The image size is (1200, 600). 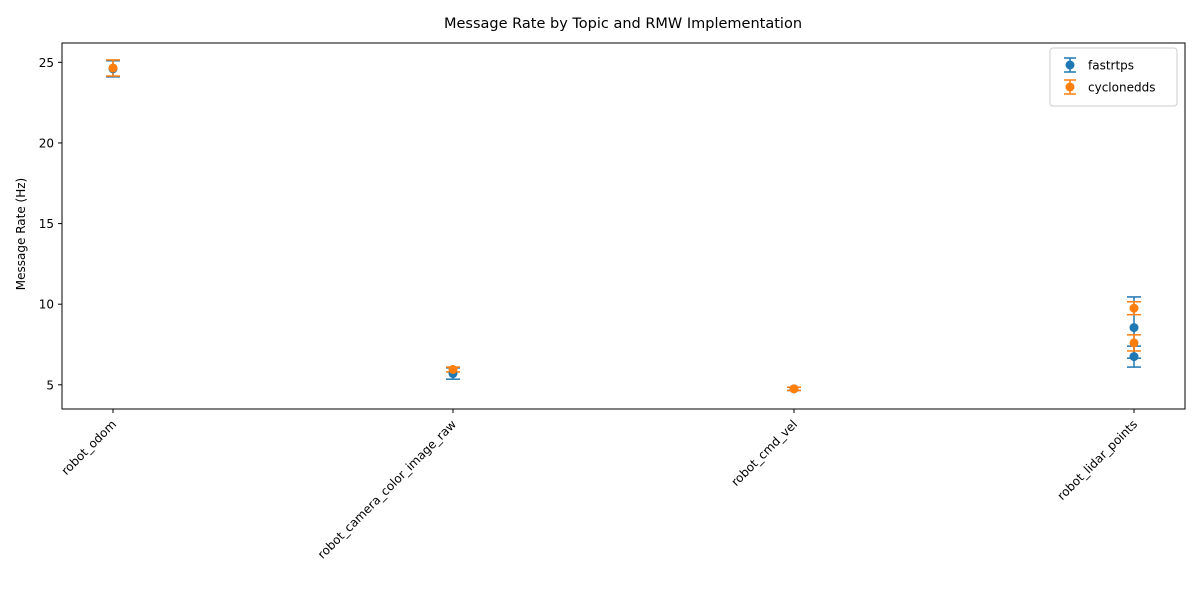 I want to click on x-tick-label: robot_lidar_points, so click(x=1097, y=460).